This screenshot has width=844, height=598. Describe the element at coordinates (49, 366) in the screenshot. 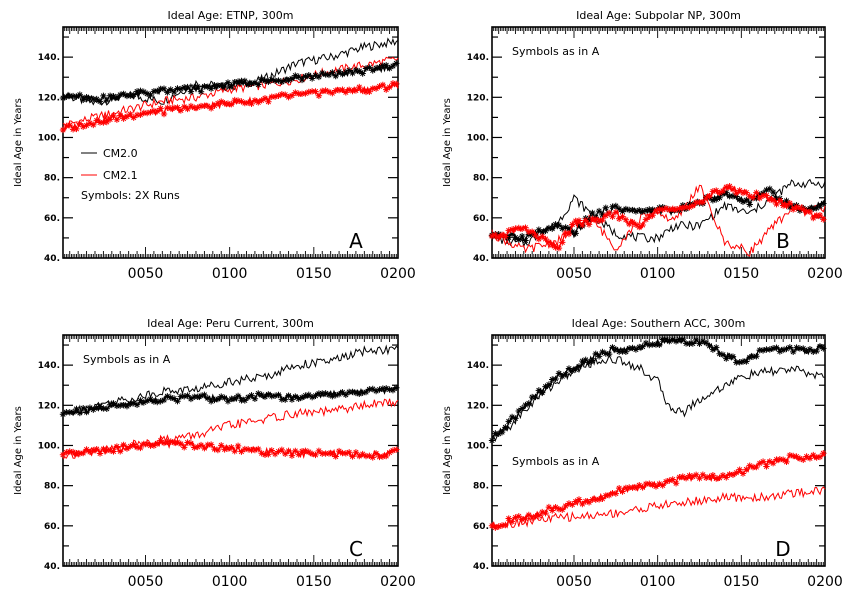

I see `y-tick-label: 140.` at that location.